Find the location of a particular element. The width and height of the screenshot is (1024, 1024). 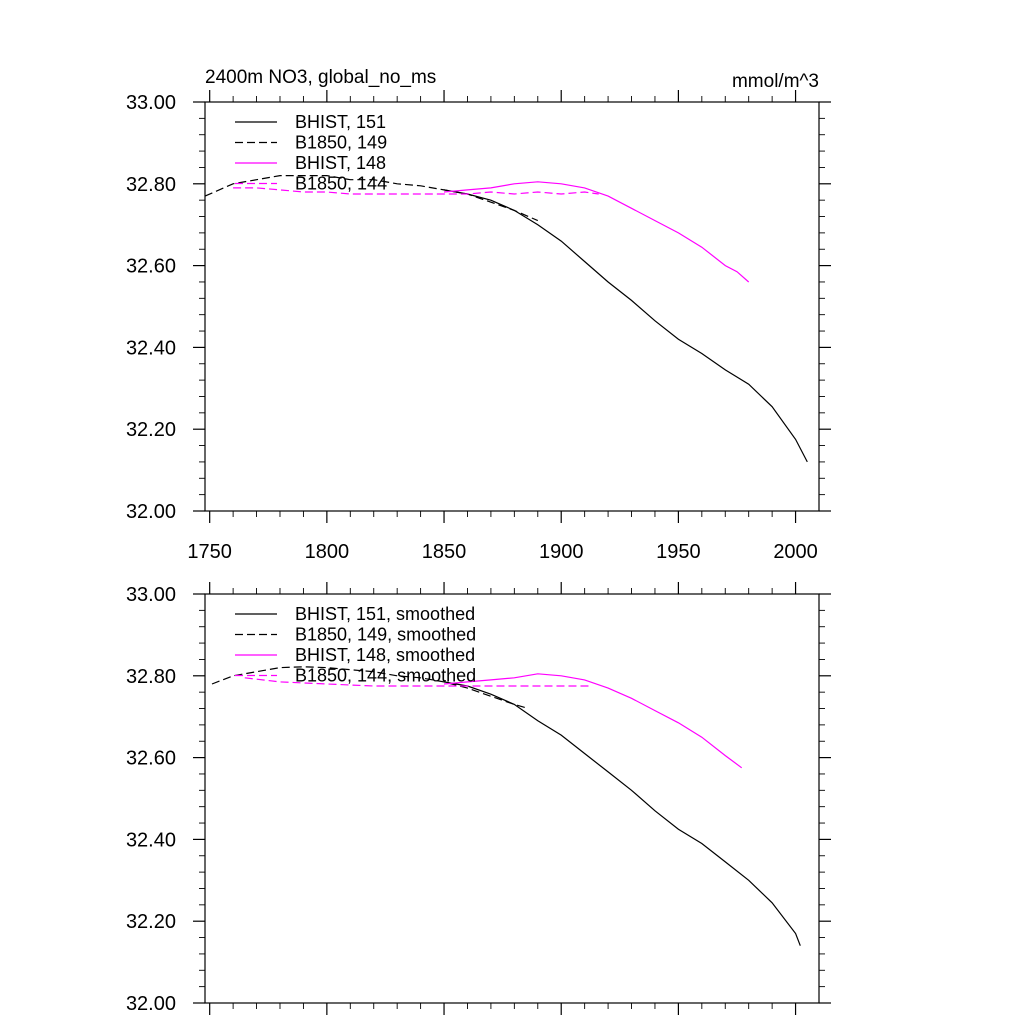

x-tick-label: 1750 is located at coordinates (209, 552).